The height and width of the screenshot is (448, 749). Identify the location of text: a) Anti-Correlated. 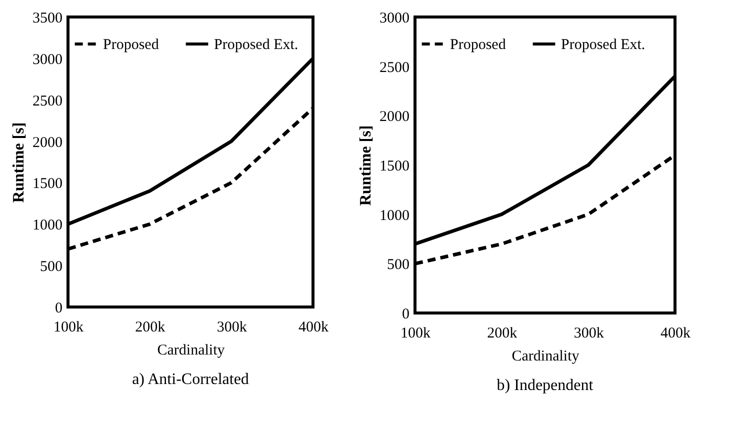
(190, 379).